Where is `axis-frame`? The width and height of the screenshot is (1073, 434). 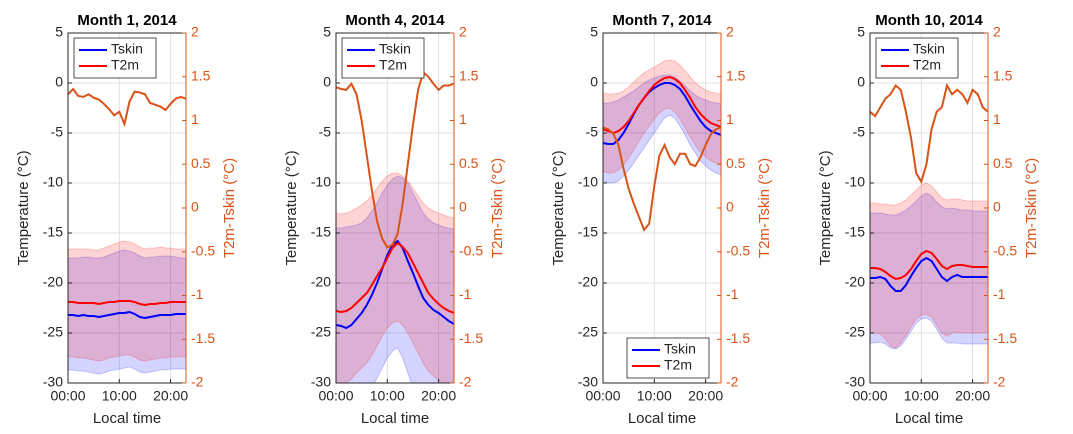
axis-frame is located at coordinates (126, 208).